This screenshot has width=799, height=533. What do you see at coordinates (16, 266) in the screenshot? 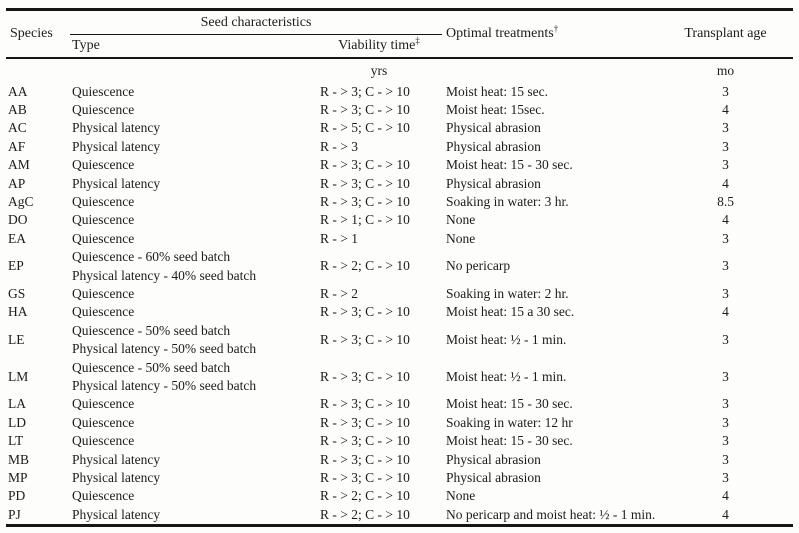
I see `species-cell: EP` at bounding box center [16, 266].